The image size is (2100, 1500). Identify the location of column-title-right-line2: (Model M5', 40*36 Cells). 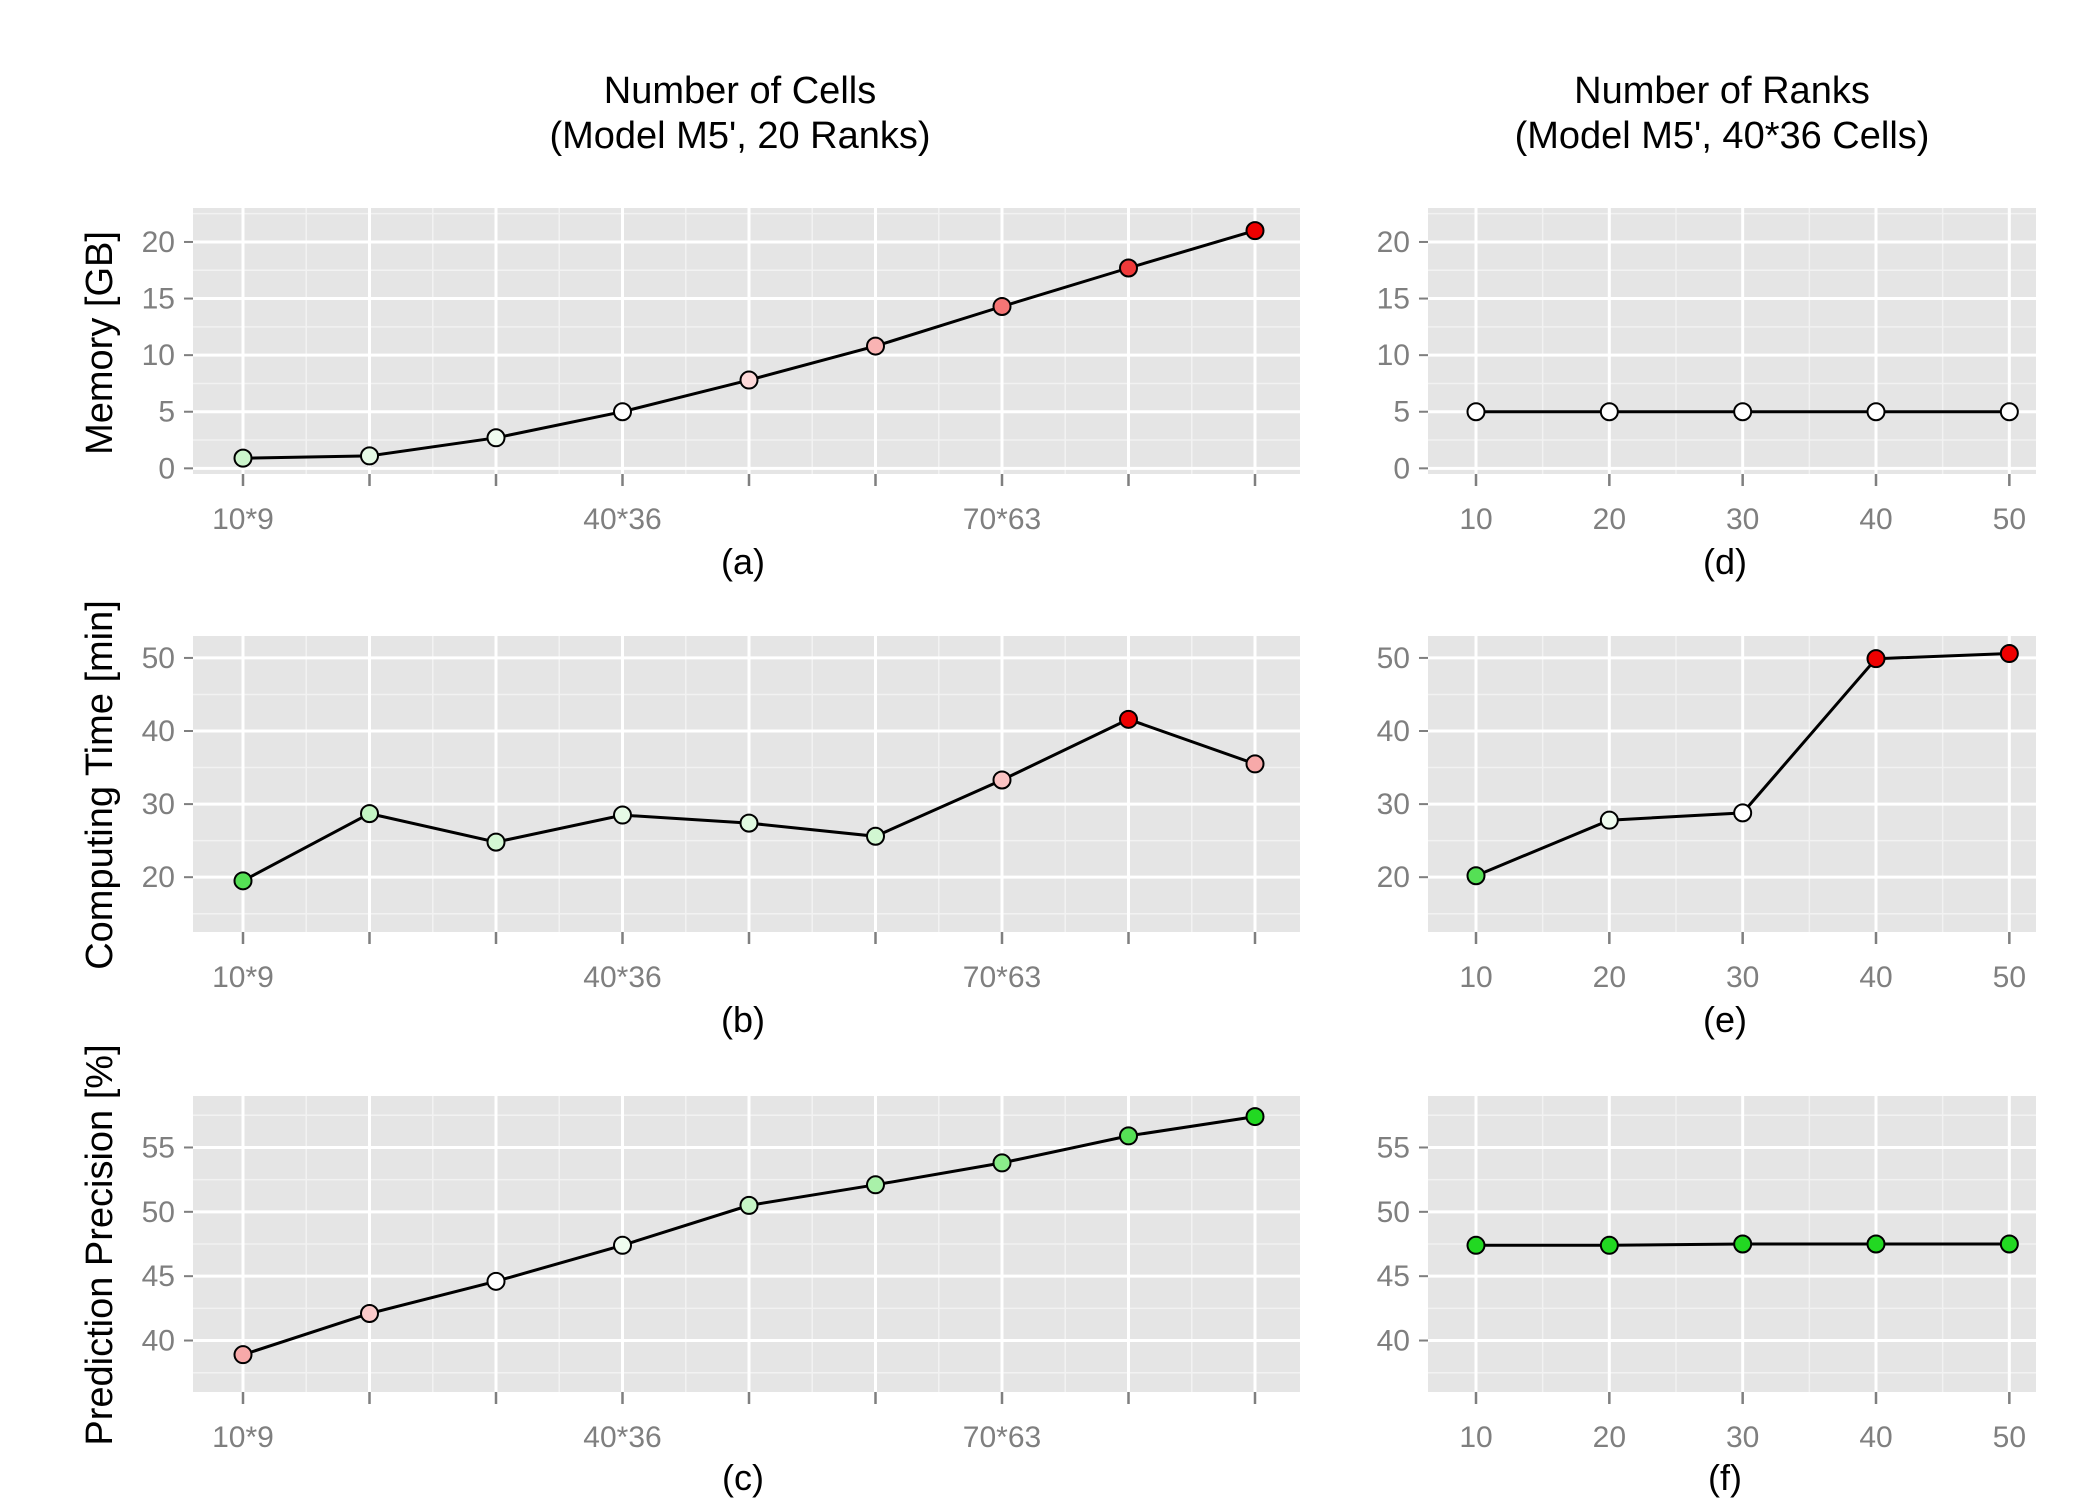
(1722, 136).